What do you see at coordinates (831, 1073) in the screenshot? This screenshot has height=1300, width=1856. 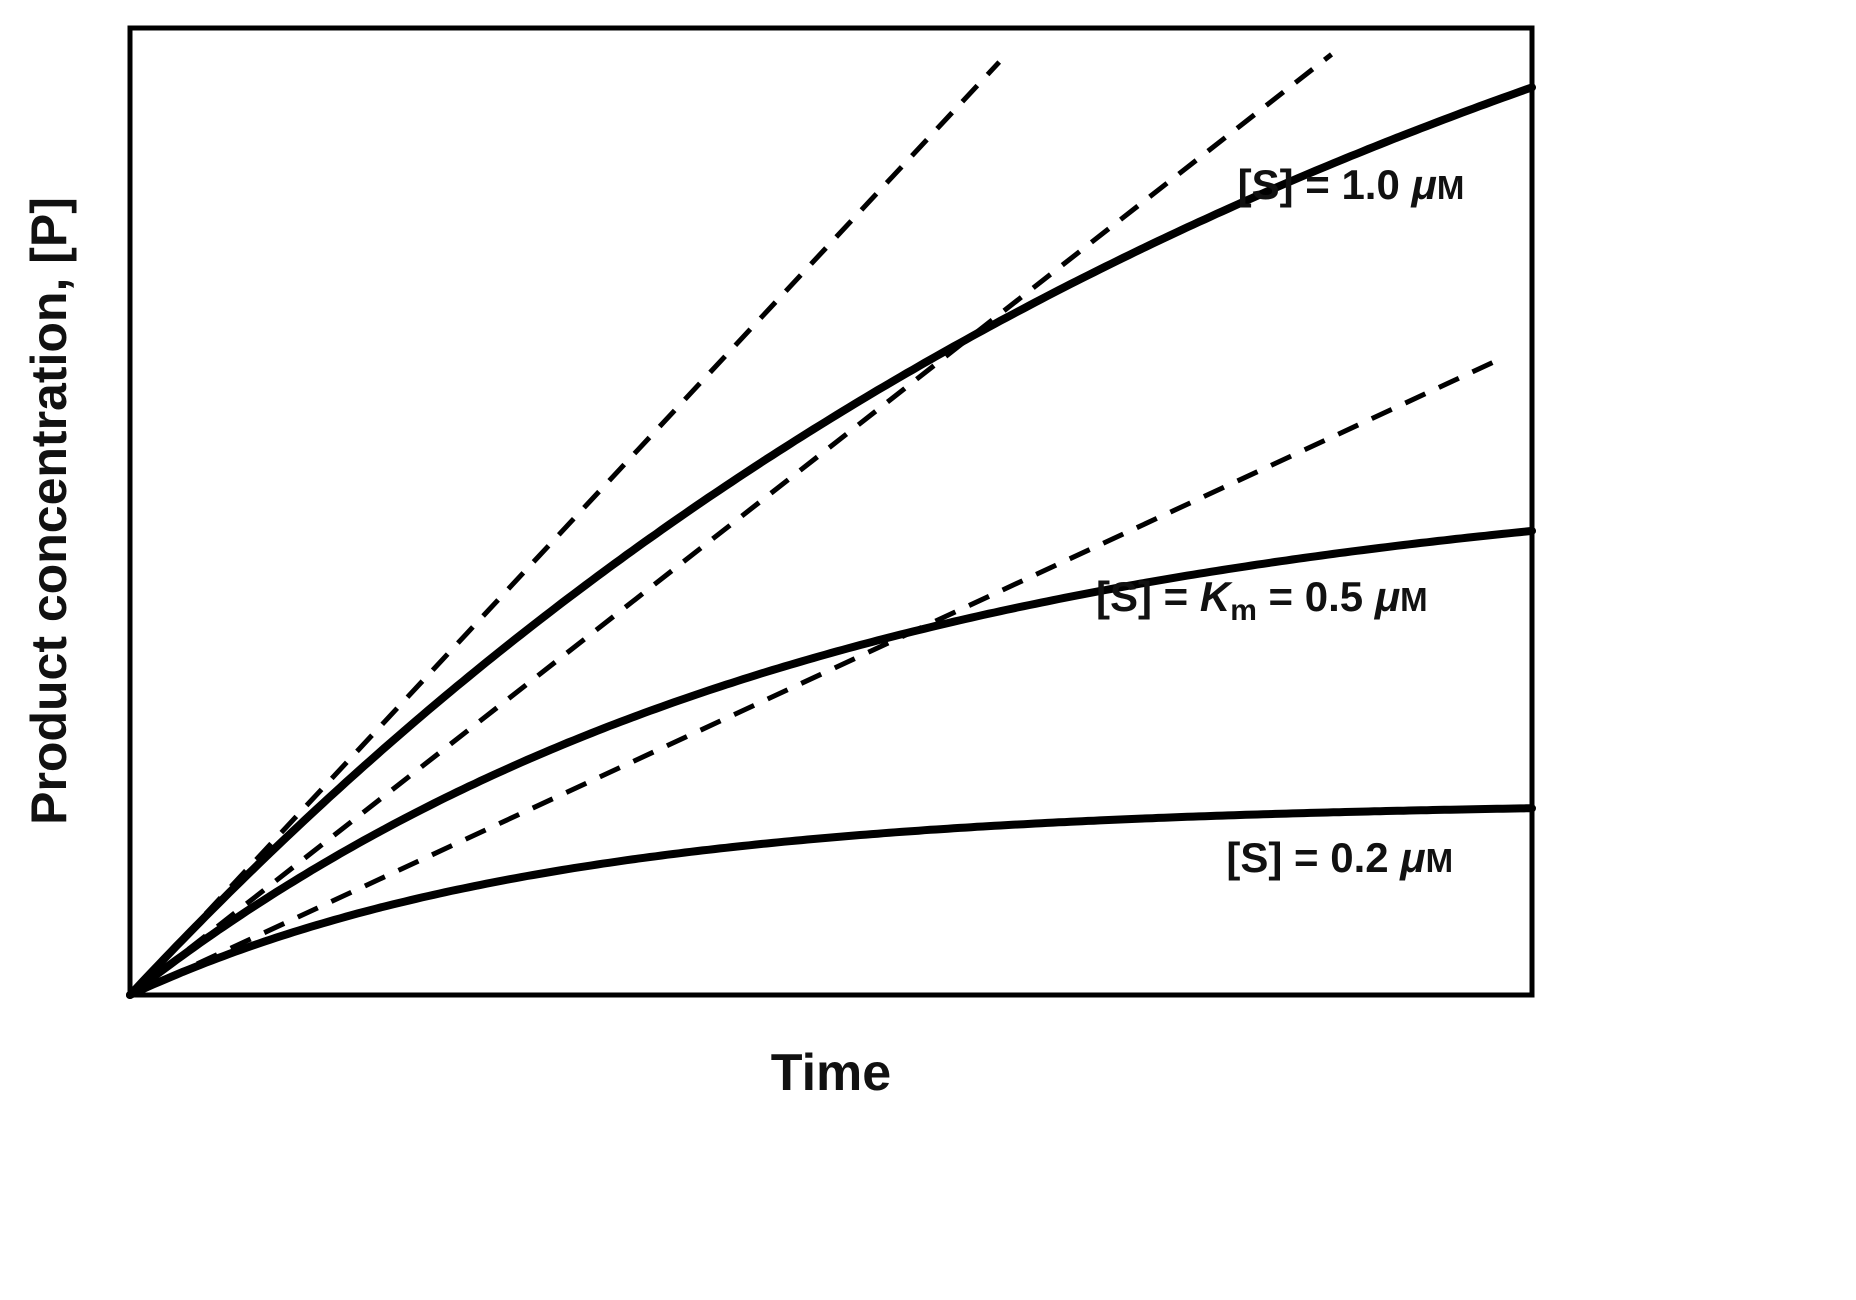 I see `x-axis-label: Time` at bounding box center [831, 1073].